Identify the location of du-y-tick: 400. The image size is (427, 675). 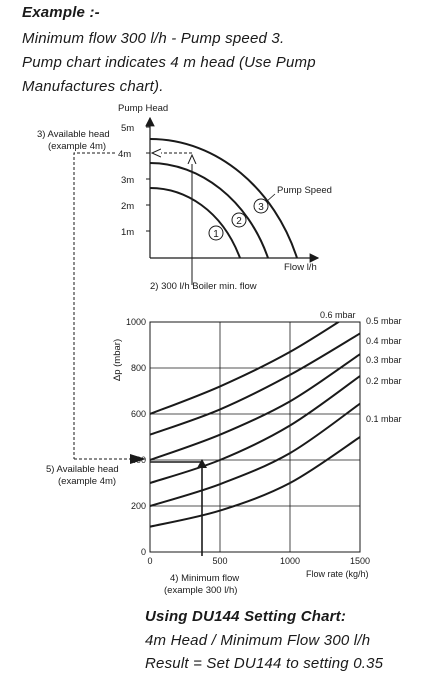
(138, 460).